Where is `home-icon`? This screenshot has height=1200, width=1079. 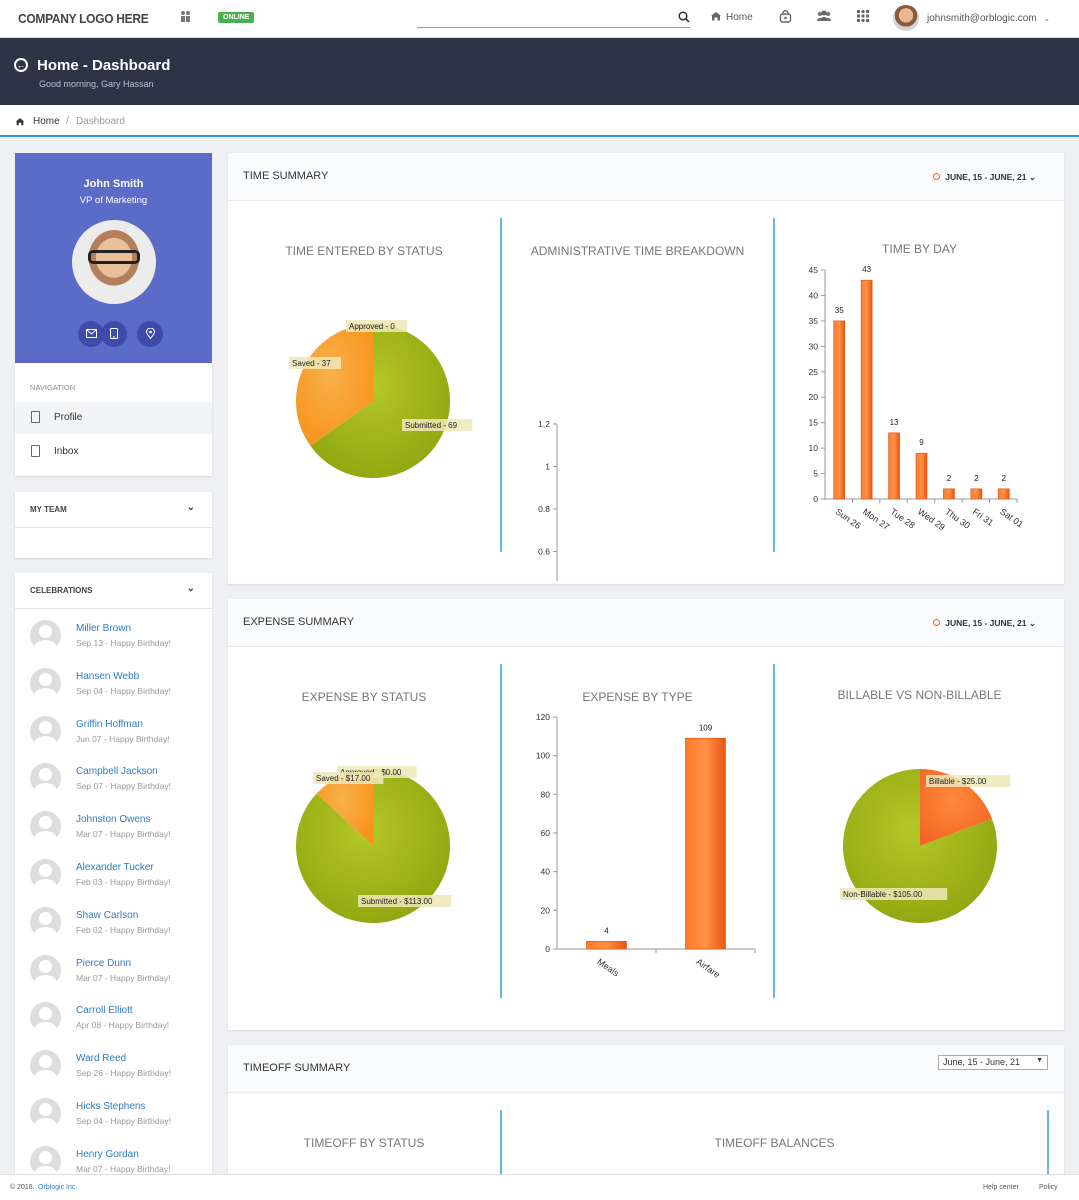
home-icon is located at coordinates (20, 122).